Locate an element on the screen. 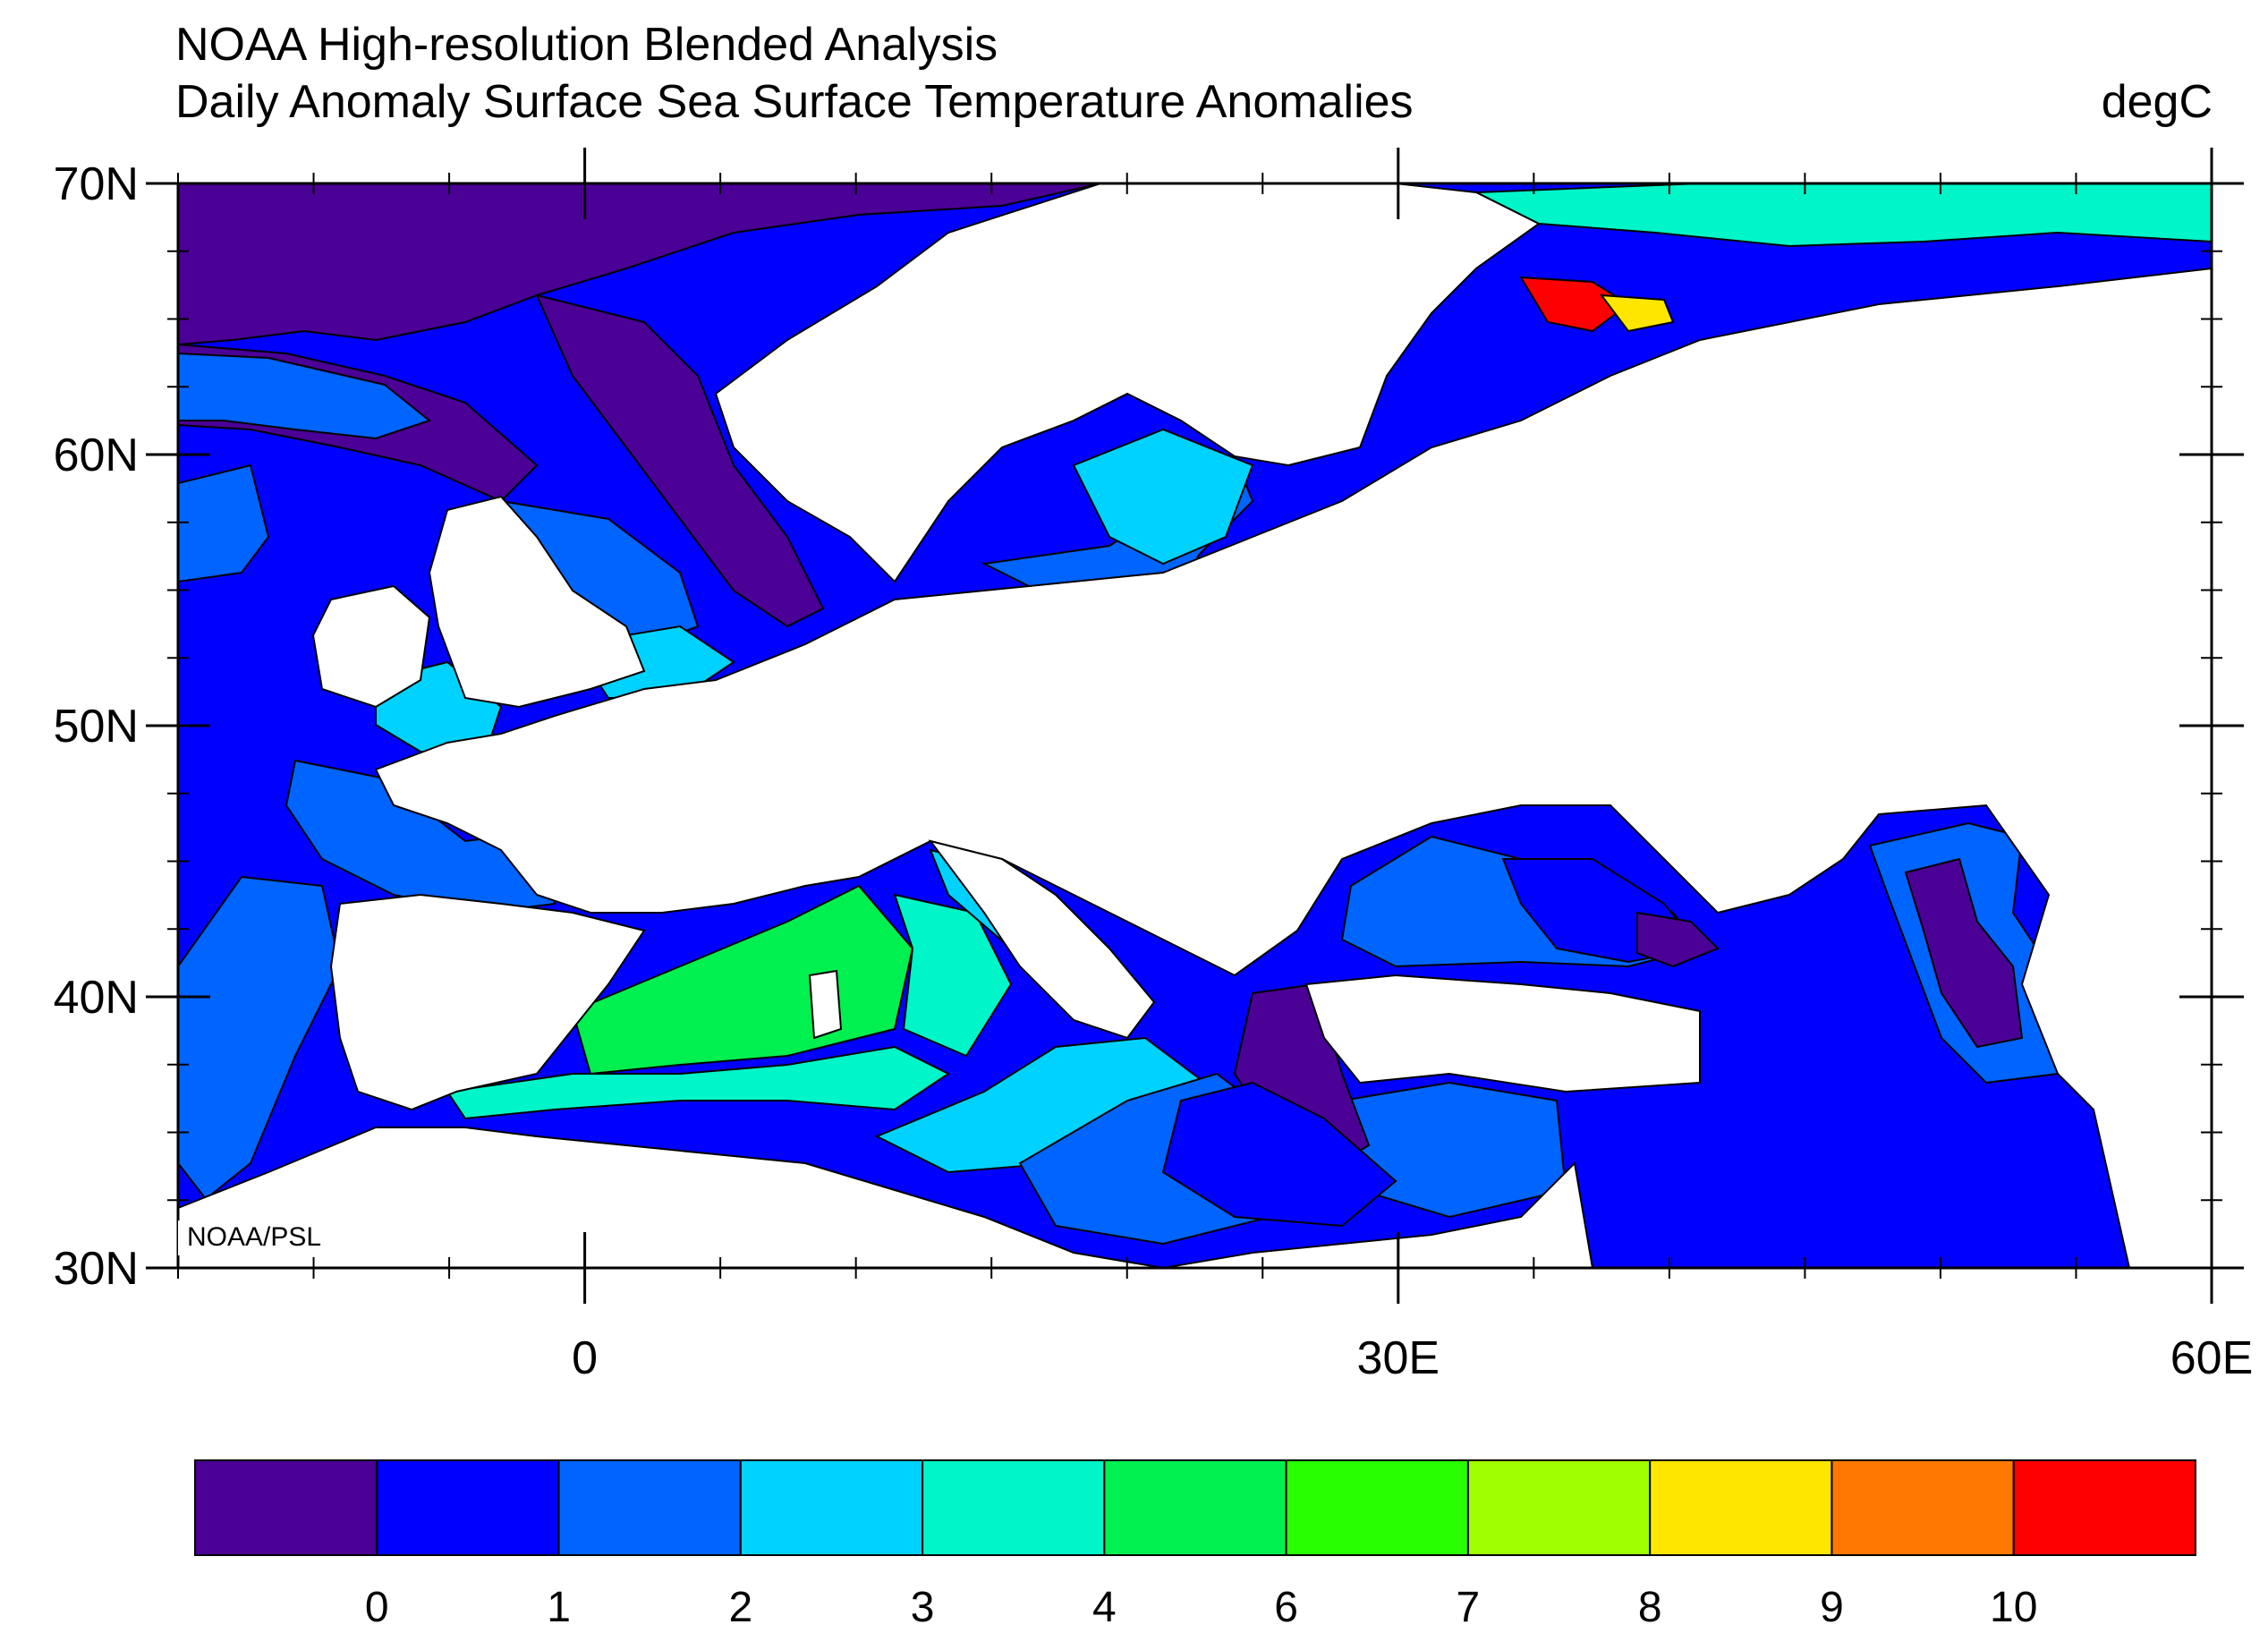  sardinia-land is located at coordinates (825, 1005).